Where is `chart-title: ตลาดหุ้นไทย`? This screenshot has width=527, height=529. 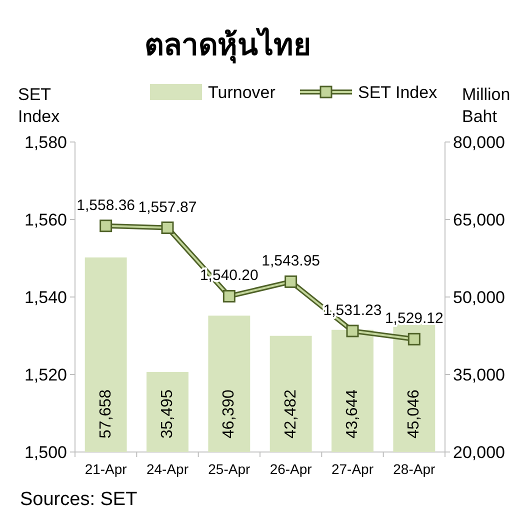
chart-title: ตลาดหุ้นไทย is located at coordinates (228, 45).